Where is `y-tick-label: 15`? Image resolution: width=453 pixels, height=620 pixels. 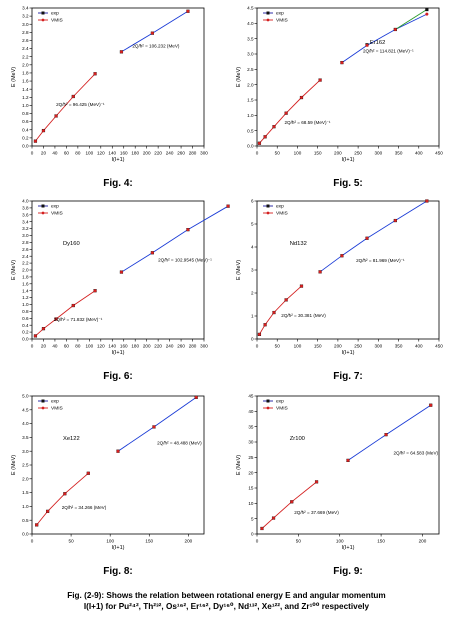 y-tick-label: 15 is located at coordinates (251, 488).